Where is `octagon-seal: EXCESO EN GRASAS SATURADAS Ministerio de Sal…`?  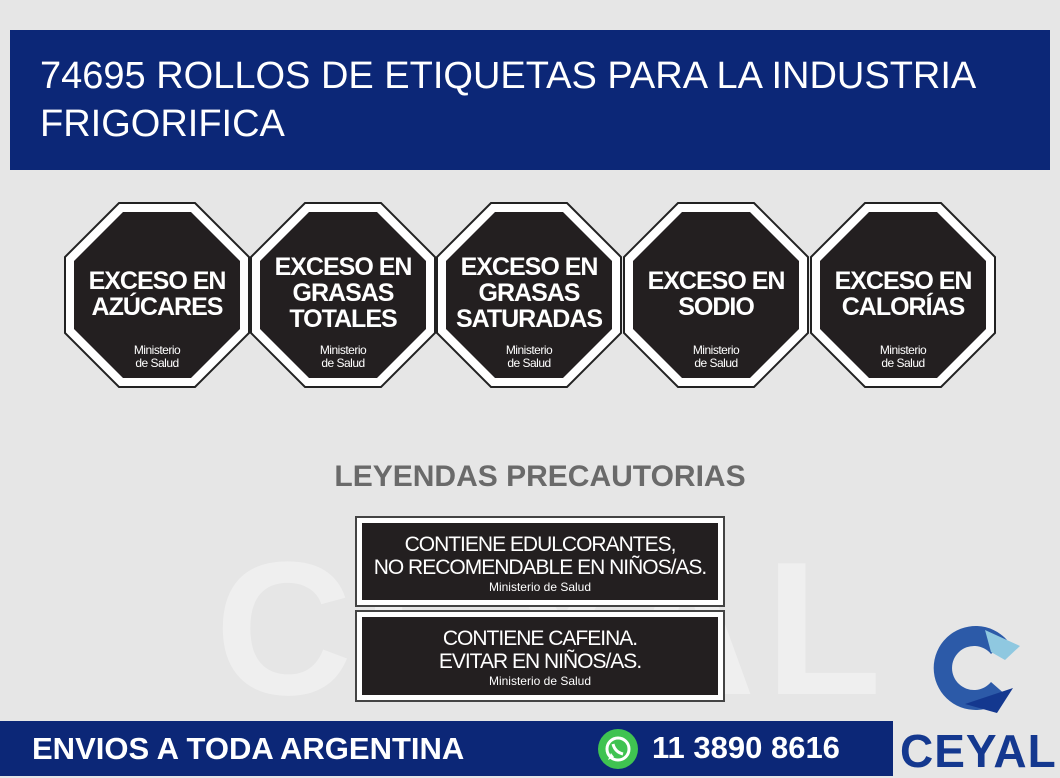 octagon-seal: EXCESO EN GRASAS SATURADAS Ministerio de Sal… is located at coordinates (529, 295).